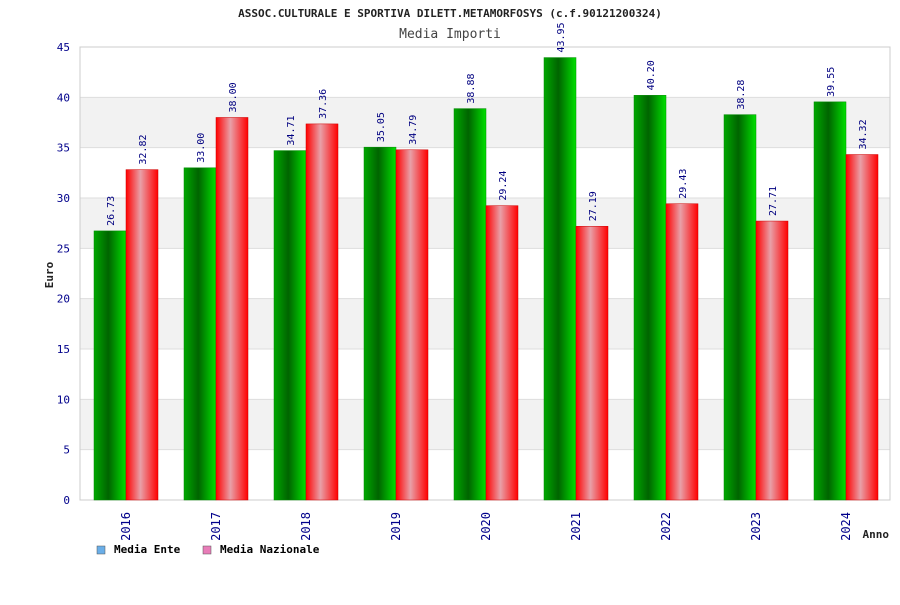 This screenshot has height=605, width=900. I want to click on y-tick-label: 10, so click(63, 399).